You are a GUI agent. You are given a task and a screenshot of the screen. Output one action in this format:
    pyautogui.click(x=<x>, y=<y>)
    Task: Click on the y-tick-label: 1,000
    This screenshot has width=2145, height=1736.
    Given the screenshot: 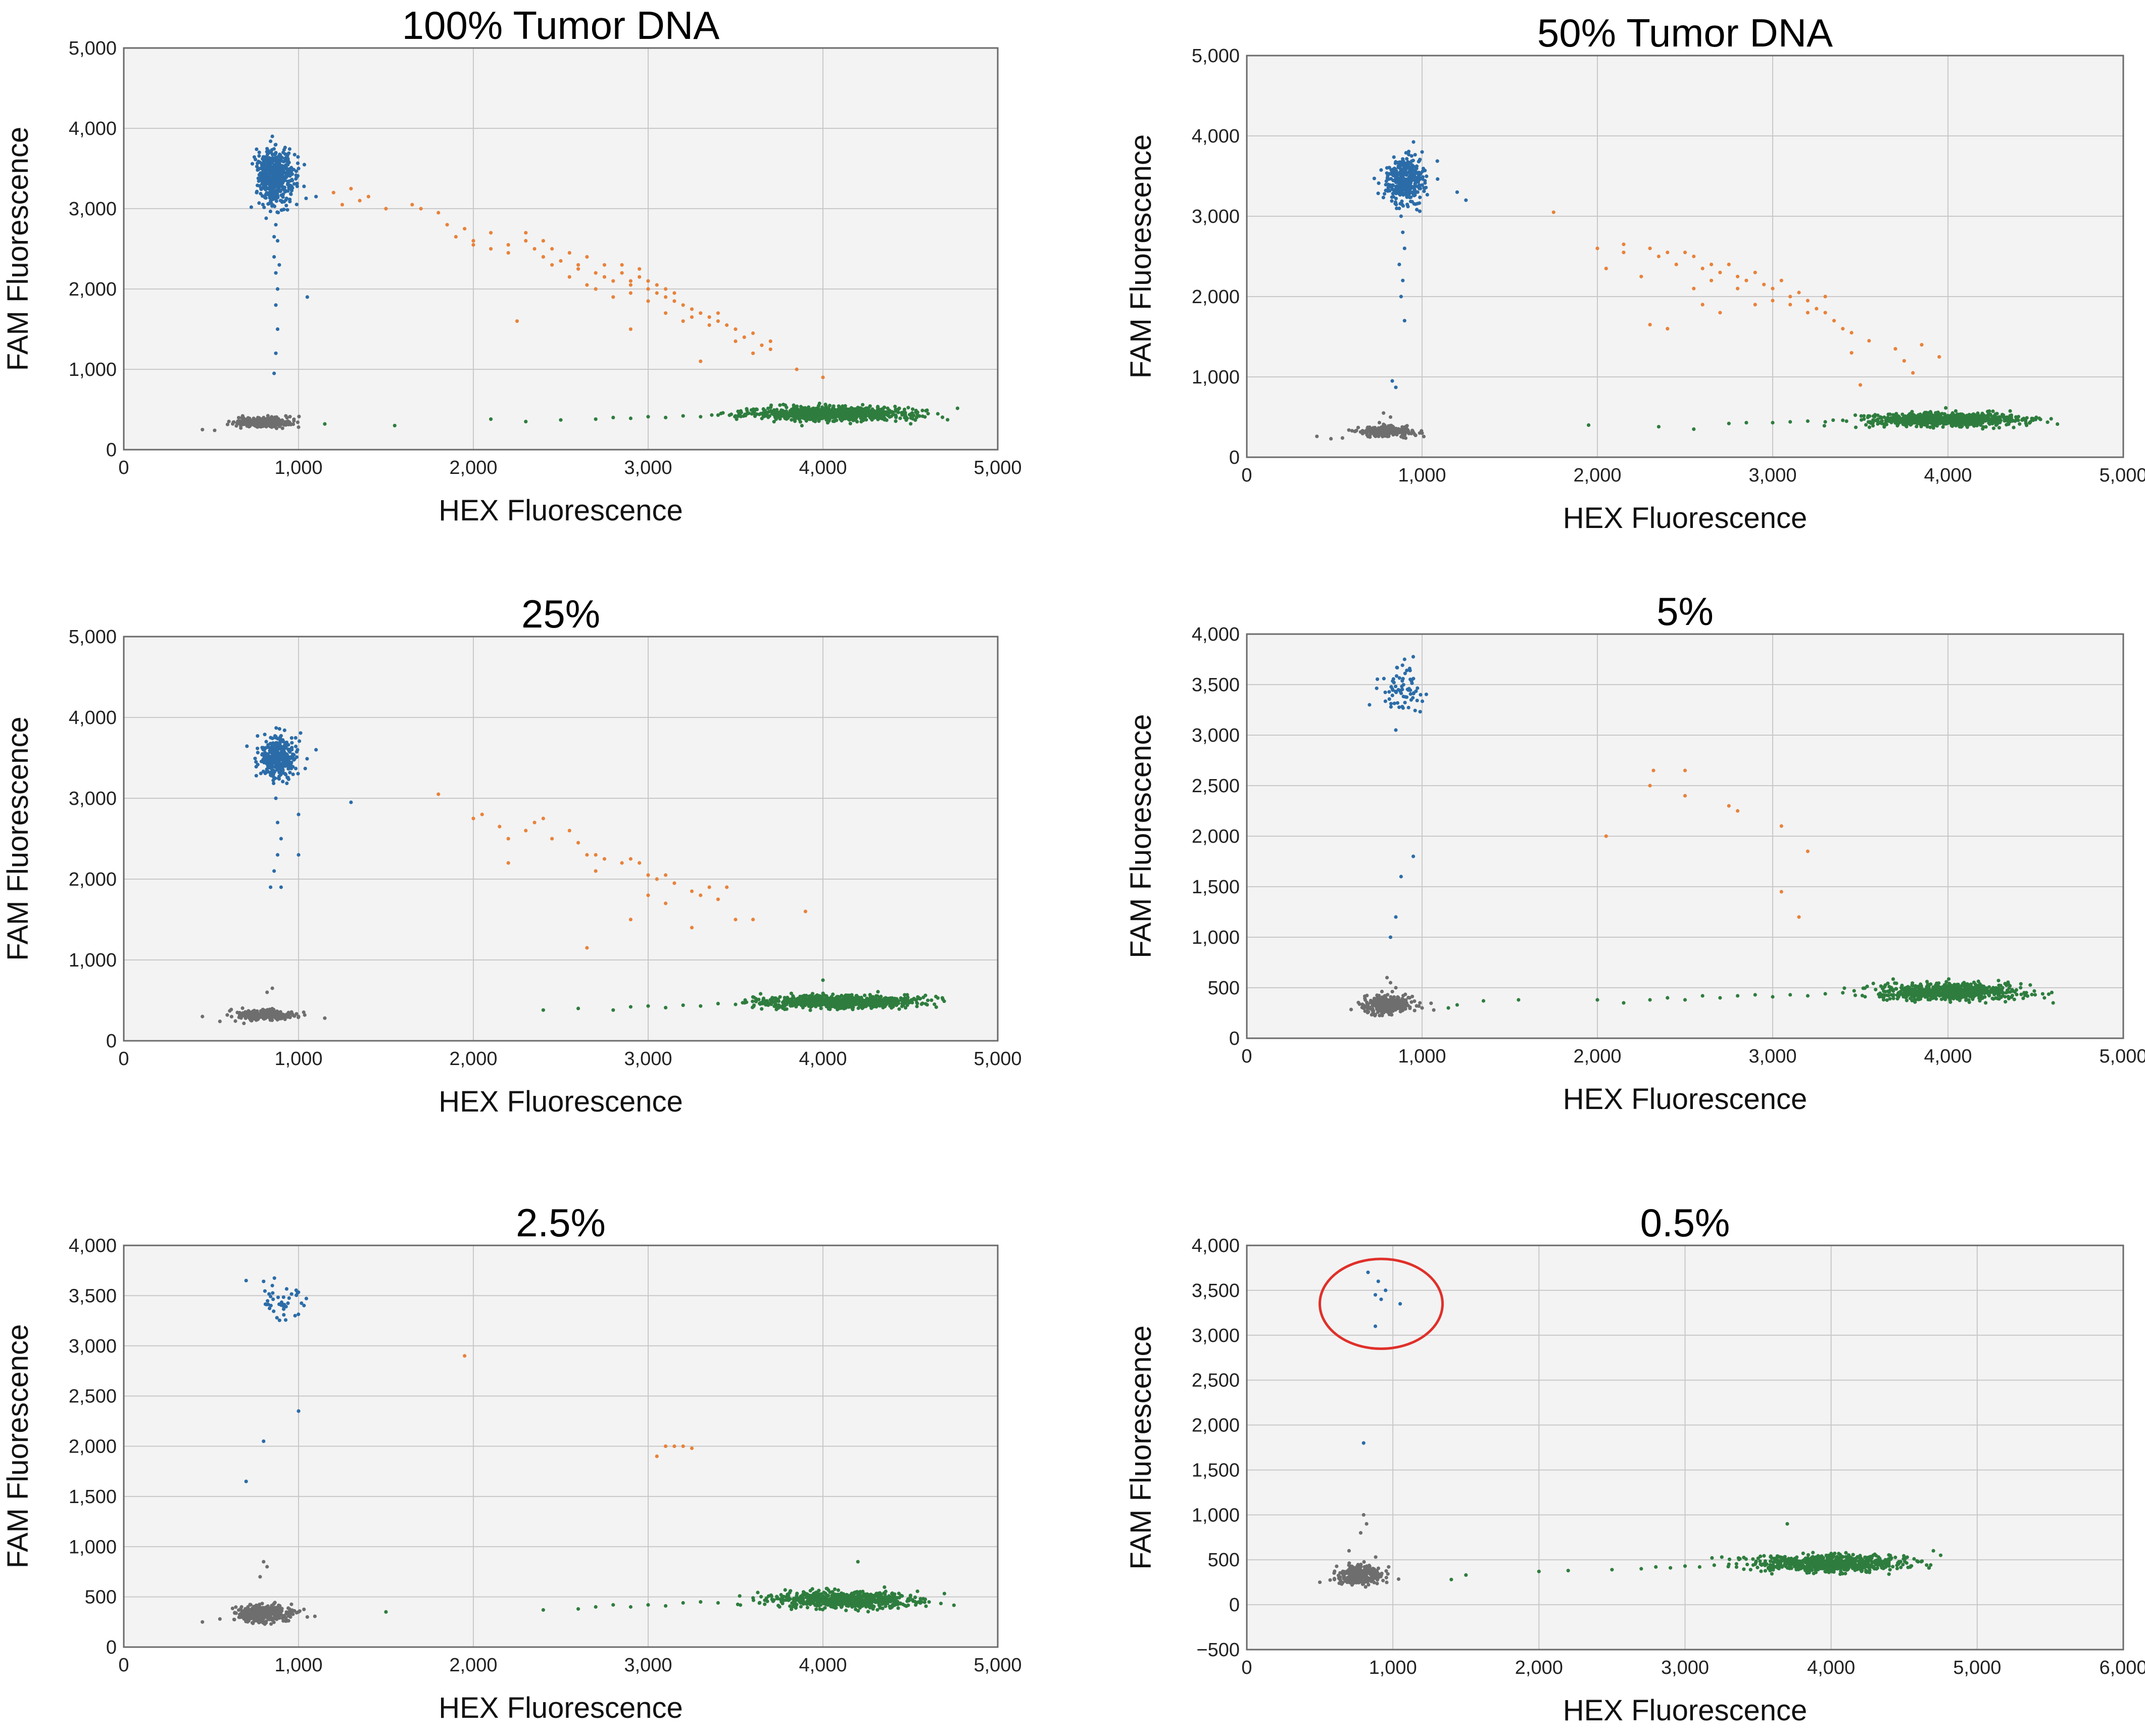 What is the action you would take?
    pyautogui.click(x=93, y=960)
    